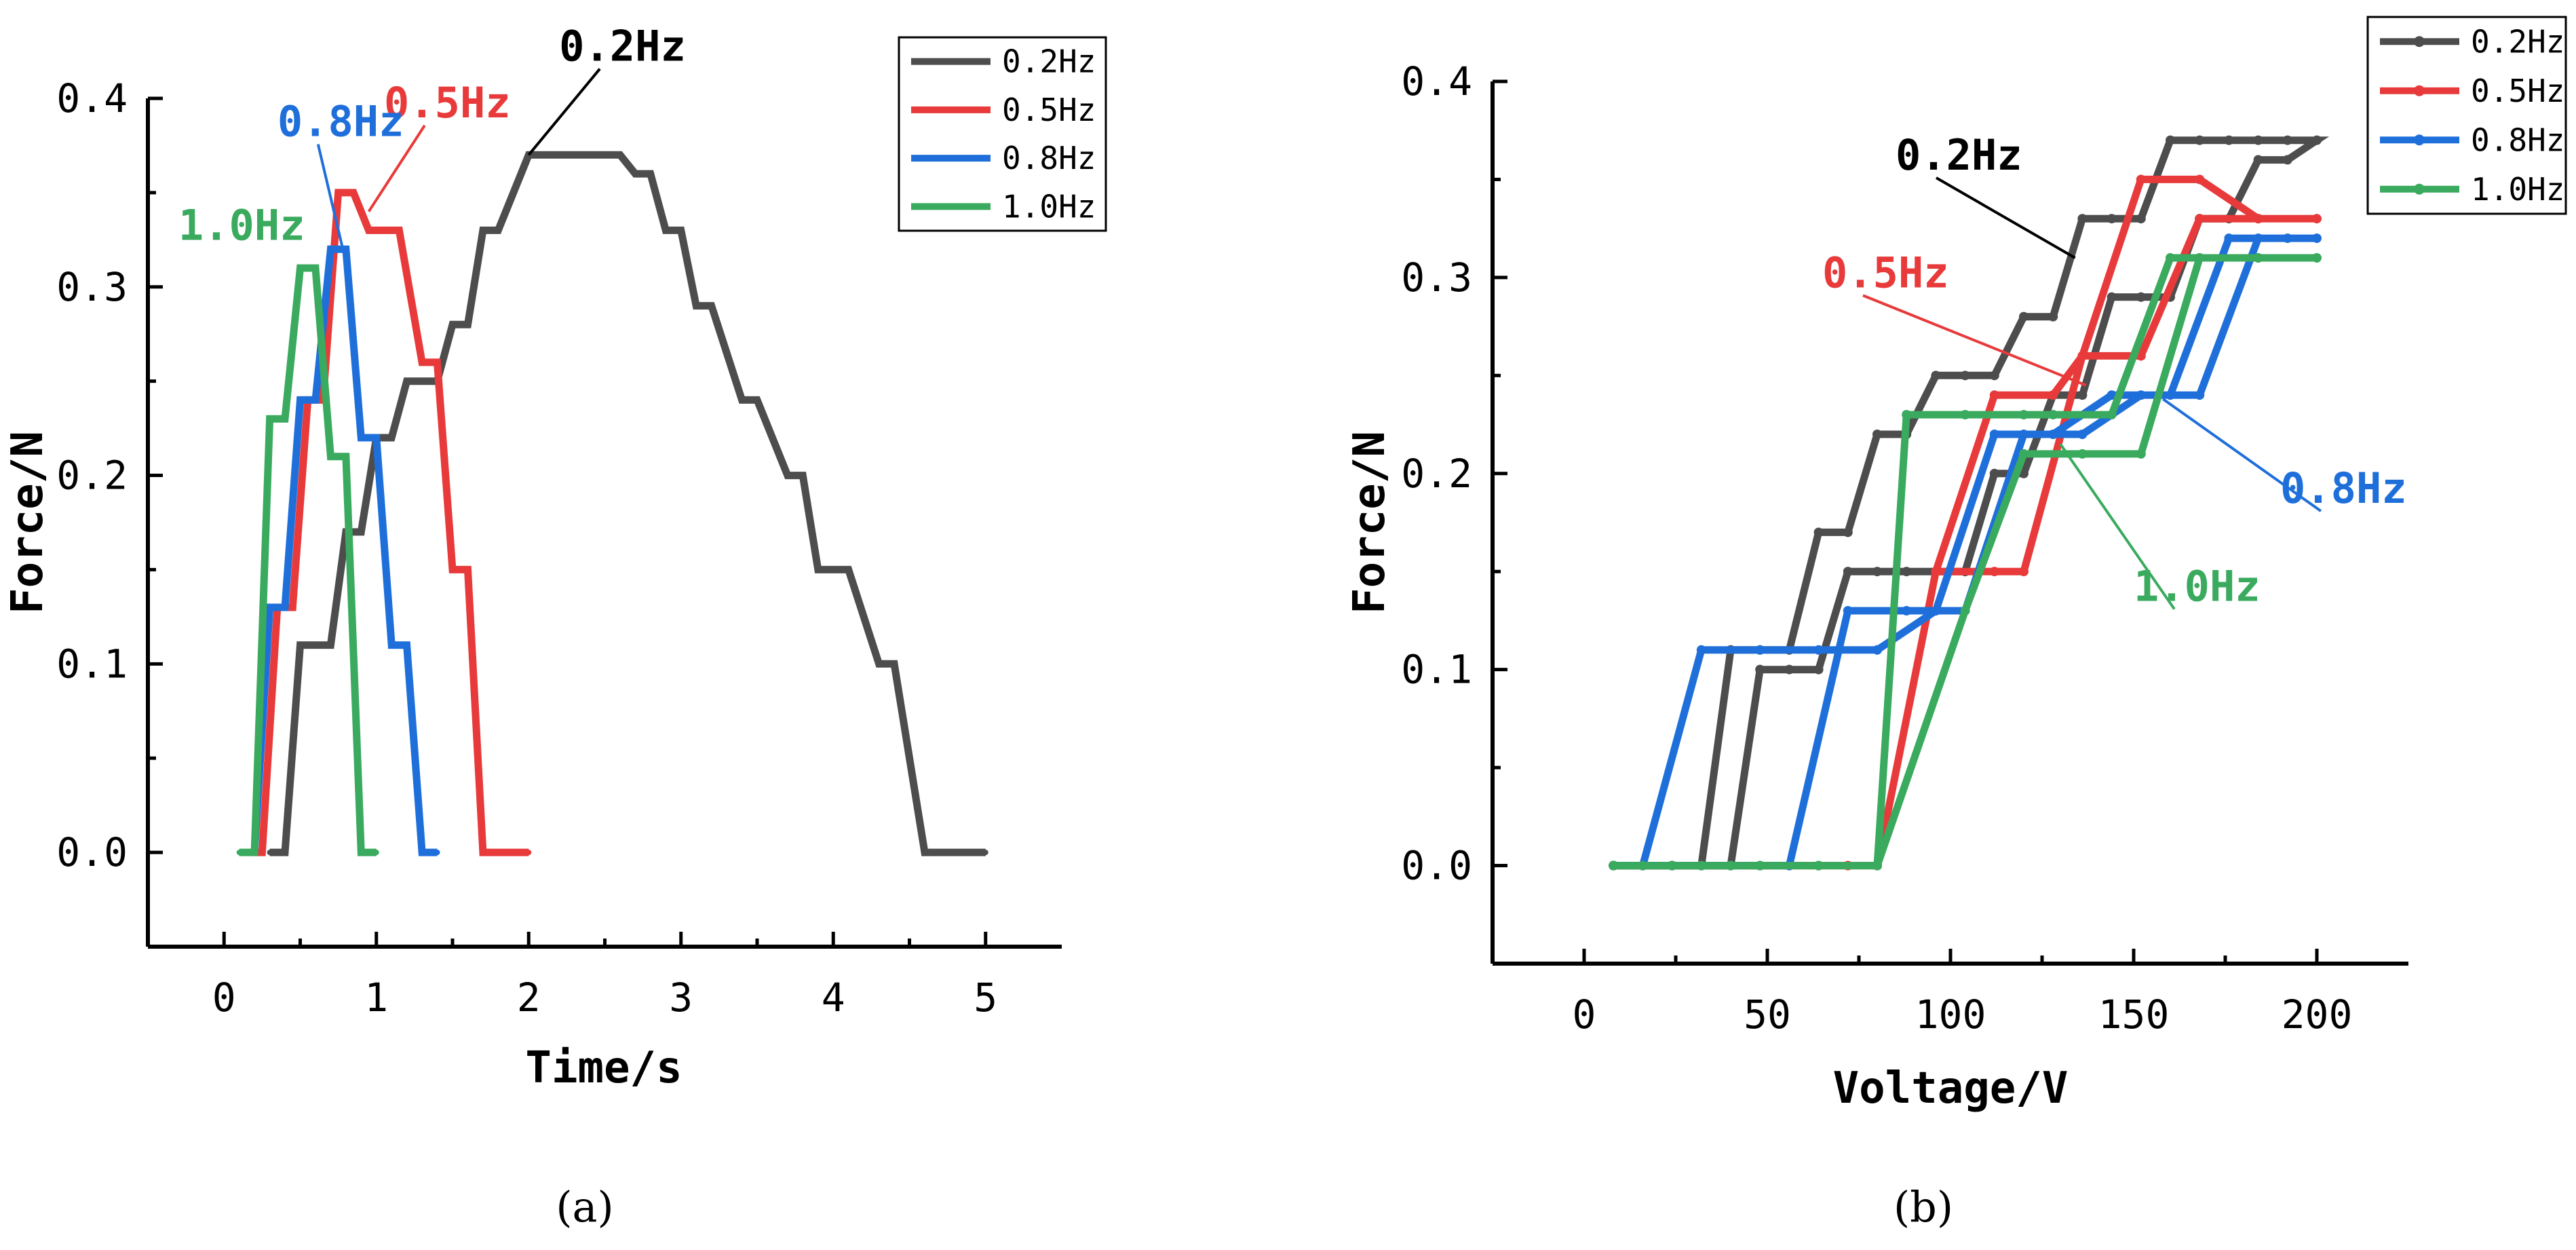  I want to click on x-axis-title: Voltage/V, so click(1951, 1088).